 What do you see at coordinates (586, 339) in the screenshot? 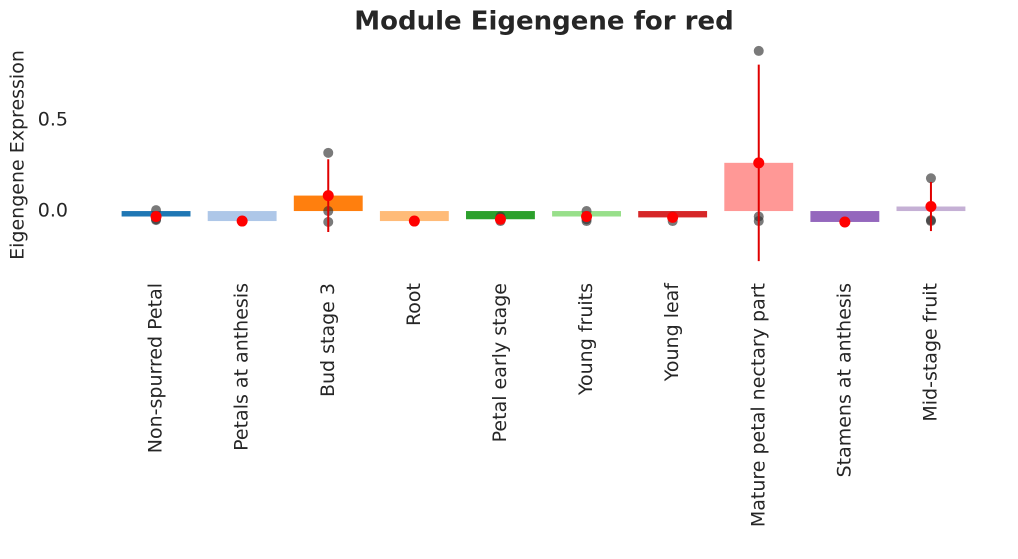
I see `x-tick-label: Young fruits` at bounding box center [586, 339].